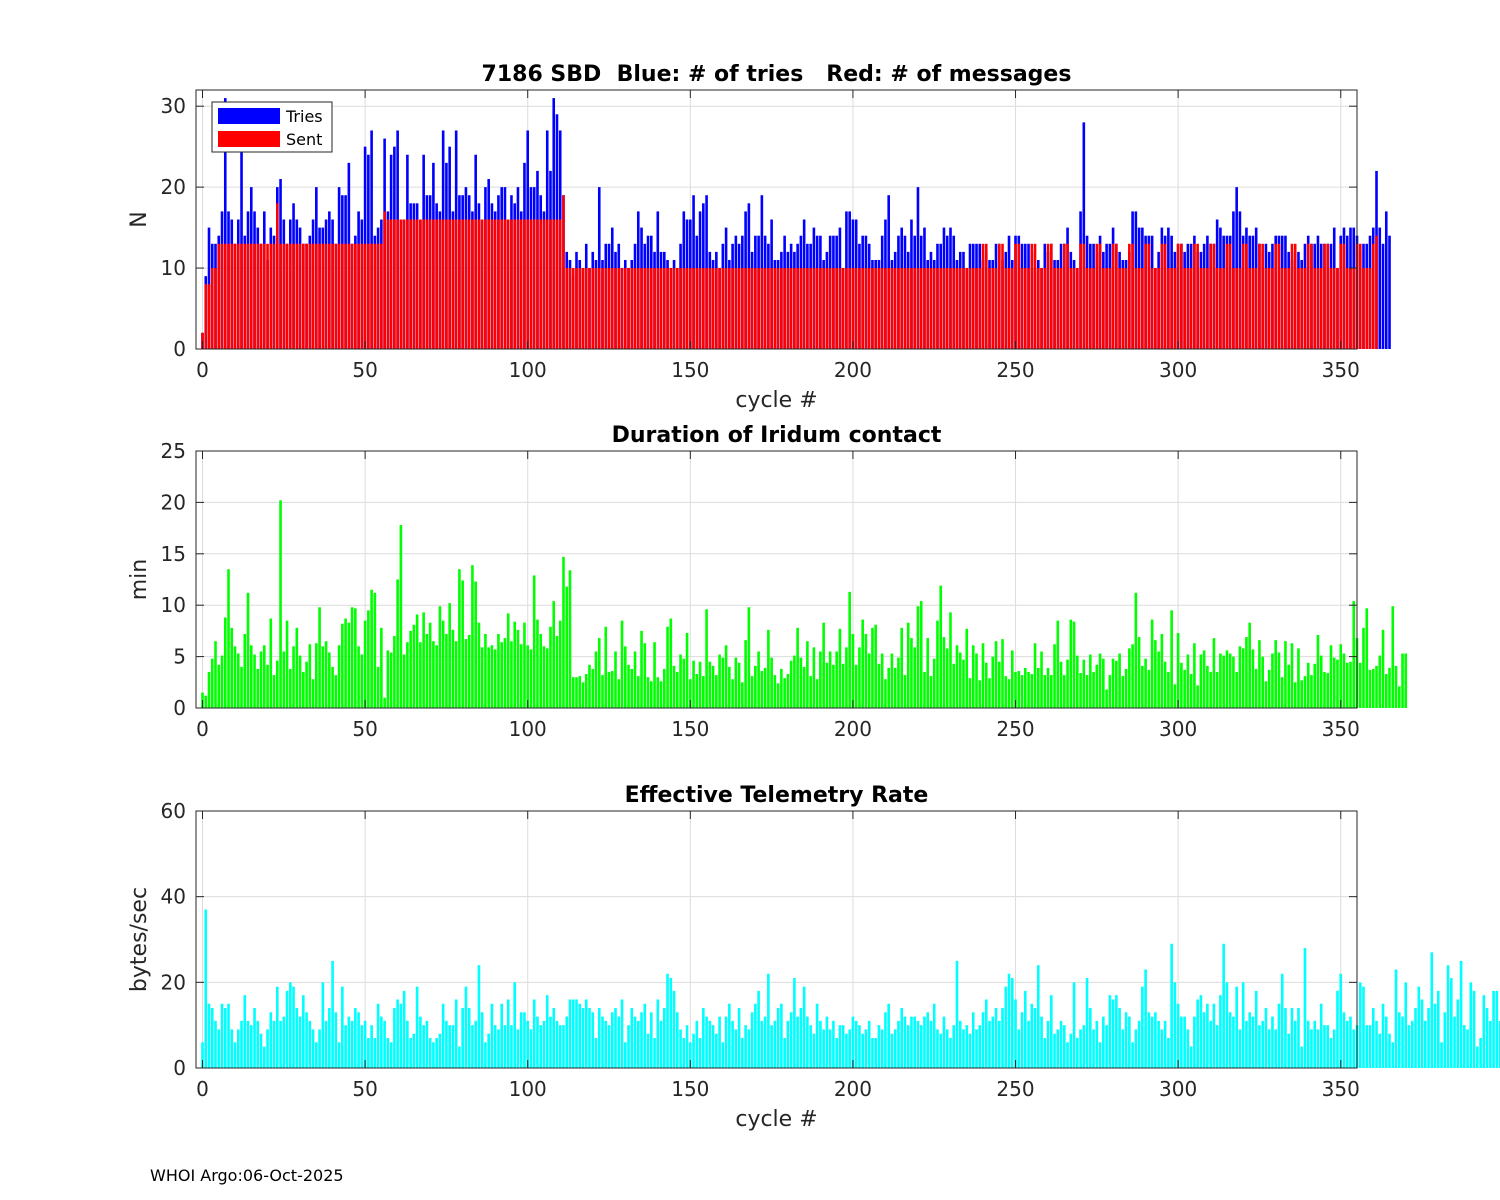  I want to click on x-tick-label: 250, so click(1015, 729).